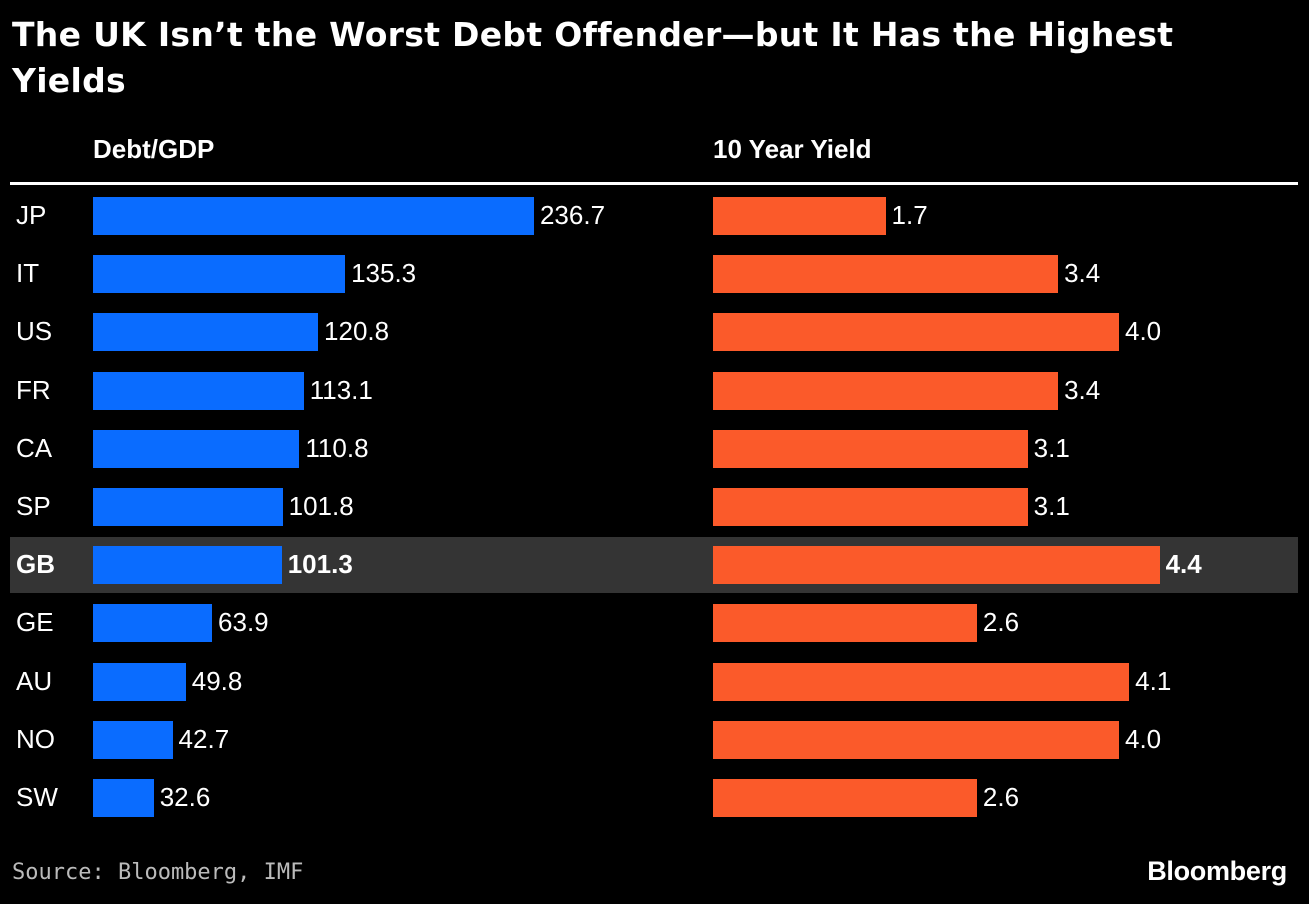 This screenshot has width=1309, height=904. Describe the element at coordinates (1153, 680) in the screenshot. I see `yield-value-label: 4.1` at that location.